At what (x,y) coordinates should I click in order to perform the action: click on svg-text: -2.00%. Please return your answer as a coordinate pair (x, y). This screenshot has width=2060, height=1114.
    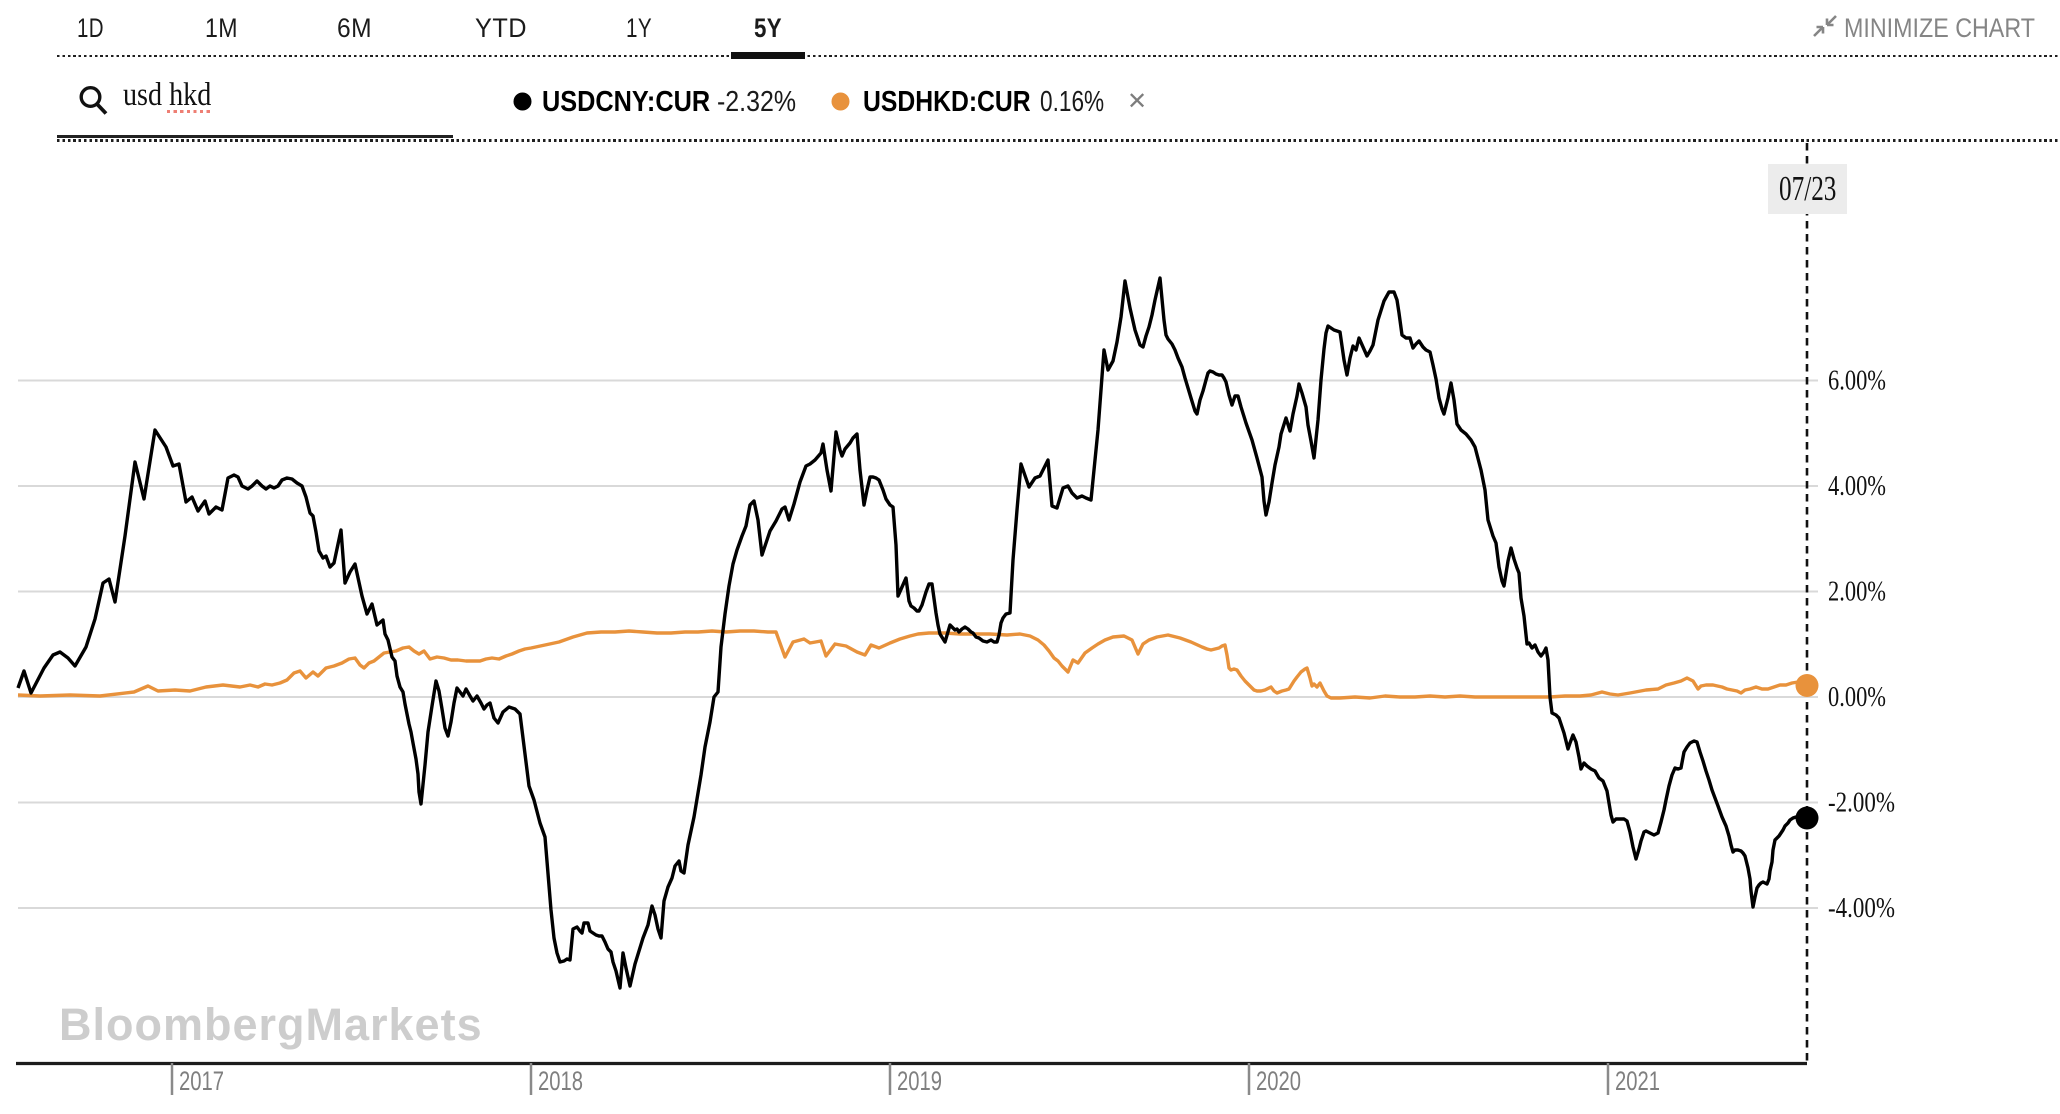
    Looking at the image, I should click on (1861, 803).